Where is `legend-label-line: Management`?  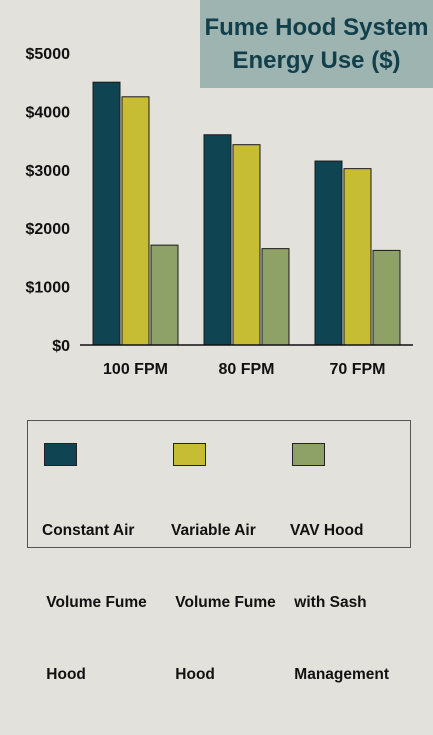 legend-label-line: Management is located at coordinates (340, 674).